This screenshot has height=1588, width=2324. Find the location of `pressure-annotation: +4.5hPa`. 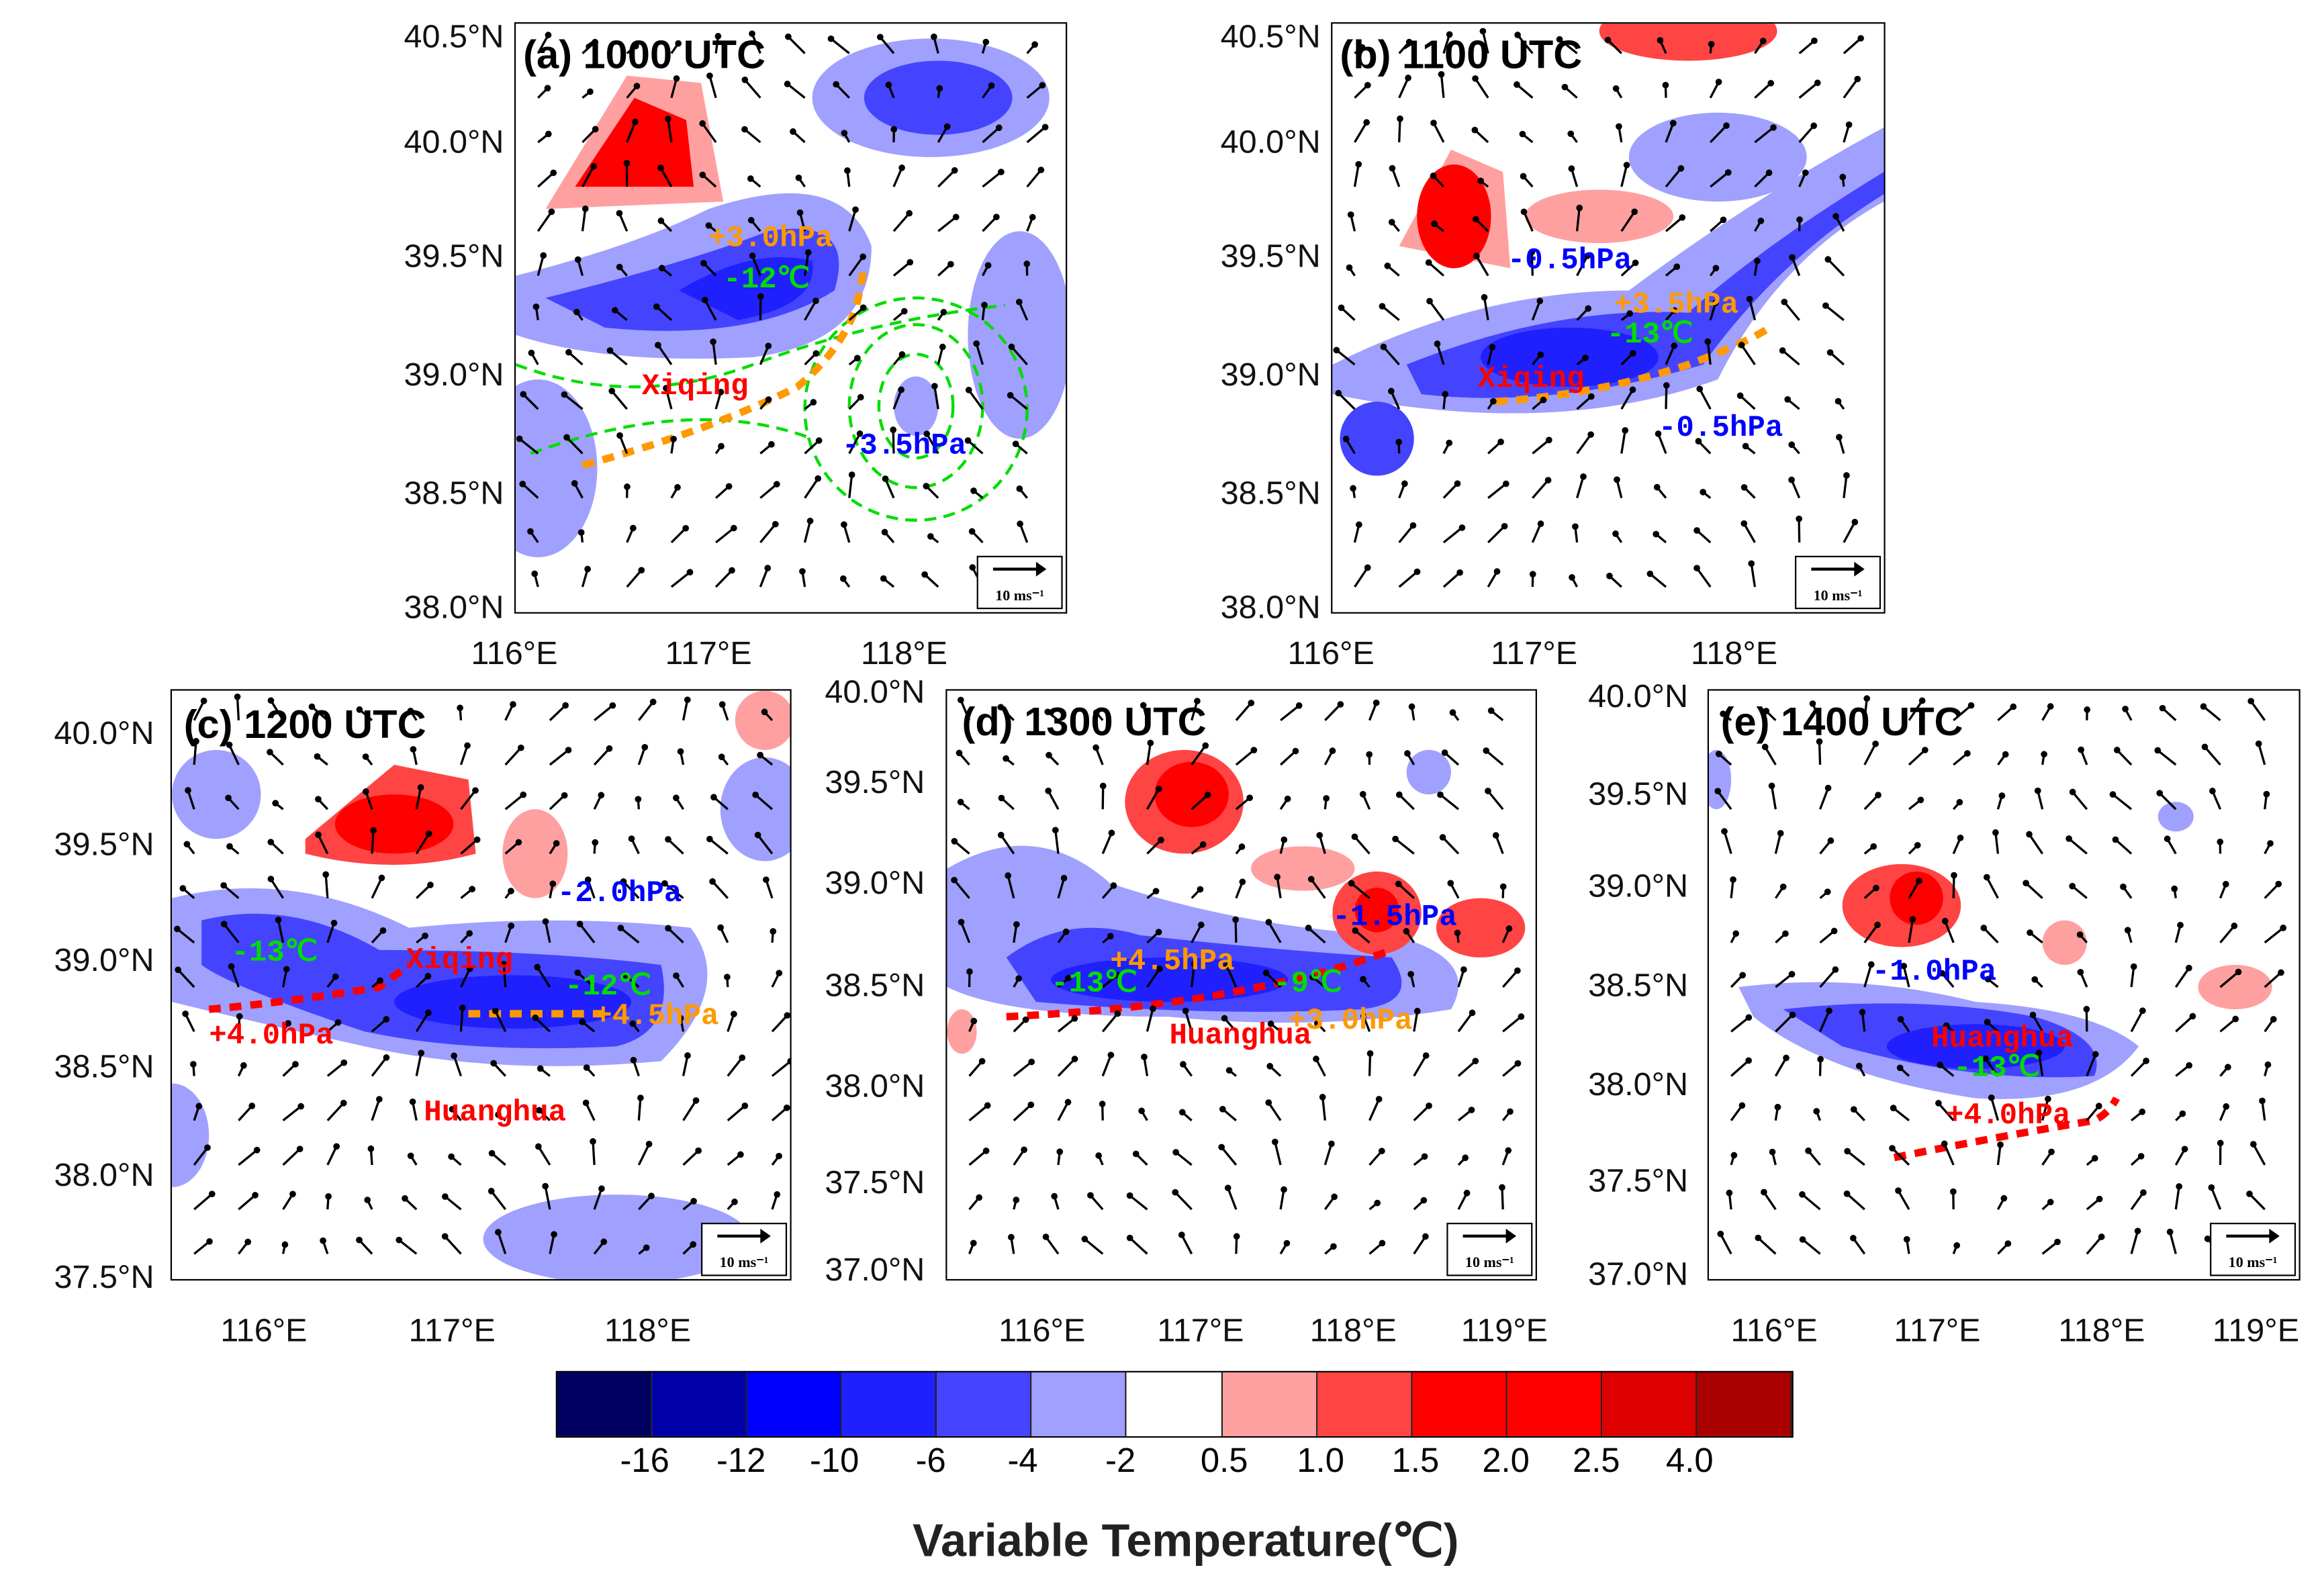

pressure-annotation: +4.5hPa is located at coordinates (1172, 962).